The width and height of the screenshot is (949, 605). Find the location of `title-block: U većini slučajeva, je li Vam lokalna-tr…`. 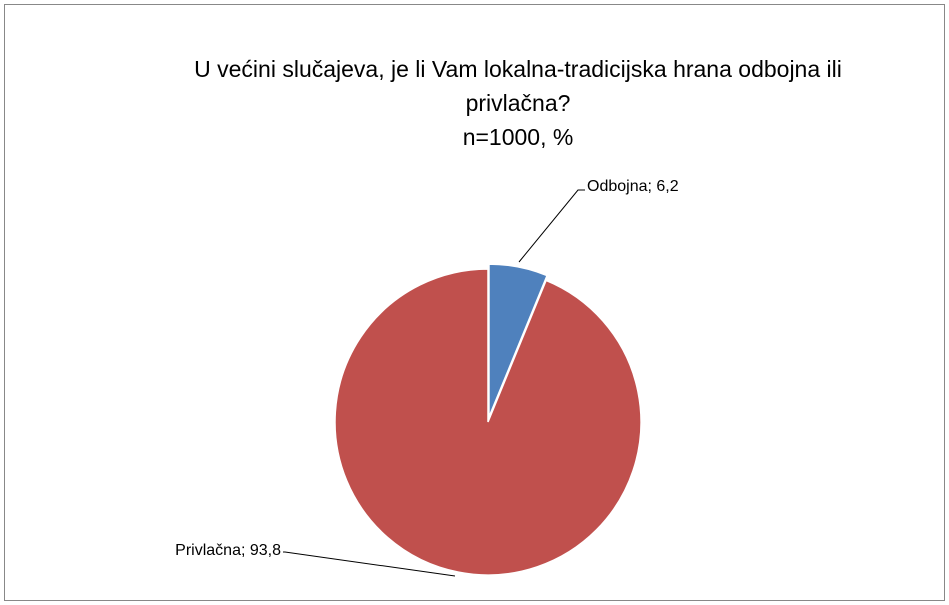

title-block: U većini slučajeva, je li Vam lokalna-tr… is located at coordinates (518, 103).